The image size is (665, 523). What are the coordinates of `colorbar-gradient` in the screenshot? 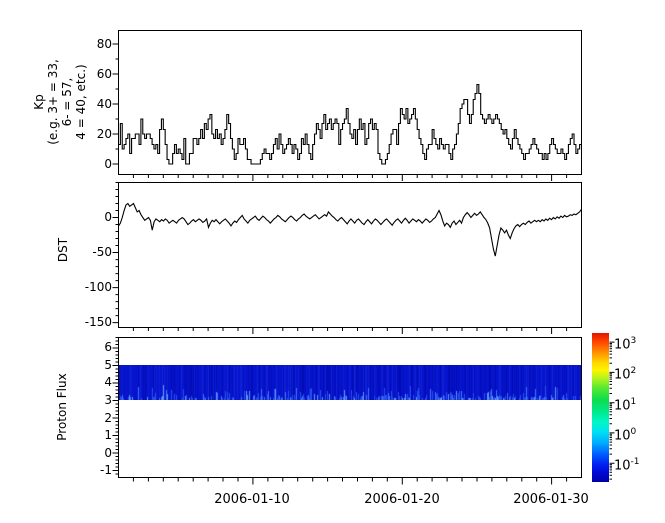 It's located at (600, 407).